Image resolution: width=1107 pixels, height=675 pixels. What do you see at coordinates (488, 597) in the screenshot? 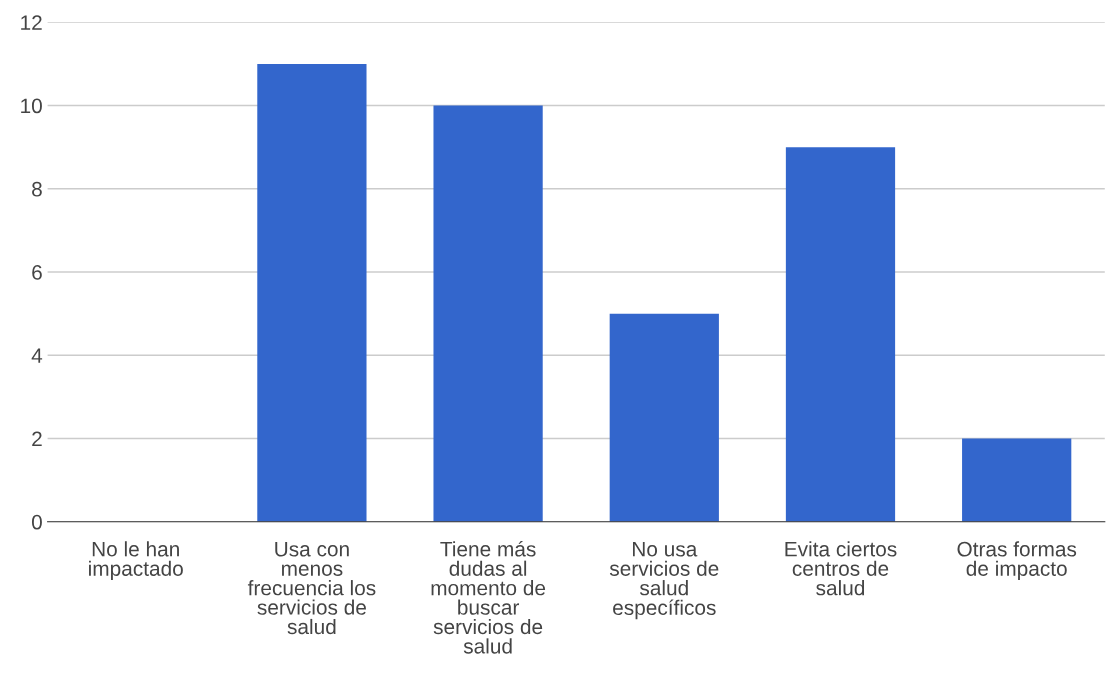
I see `x-tick-label: Tiene más dudas al momento de buscar servicios de salud` at bounding box center [488, 597].